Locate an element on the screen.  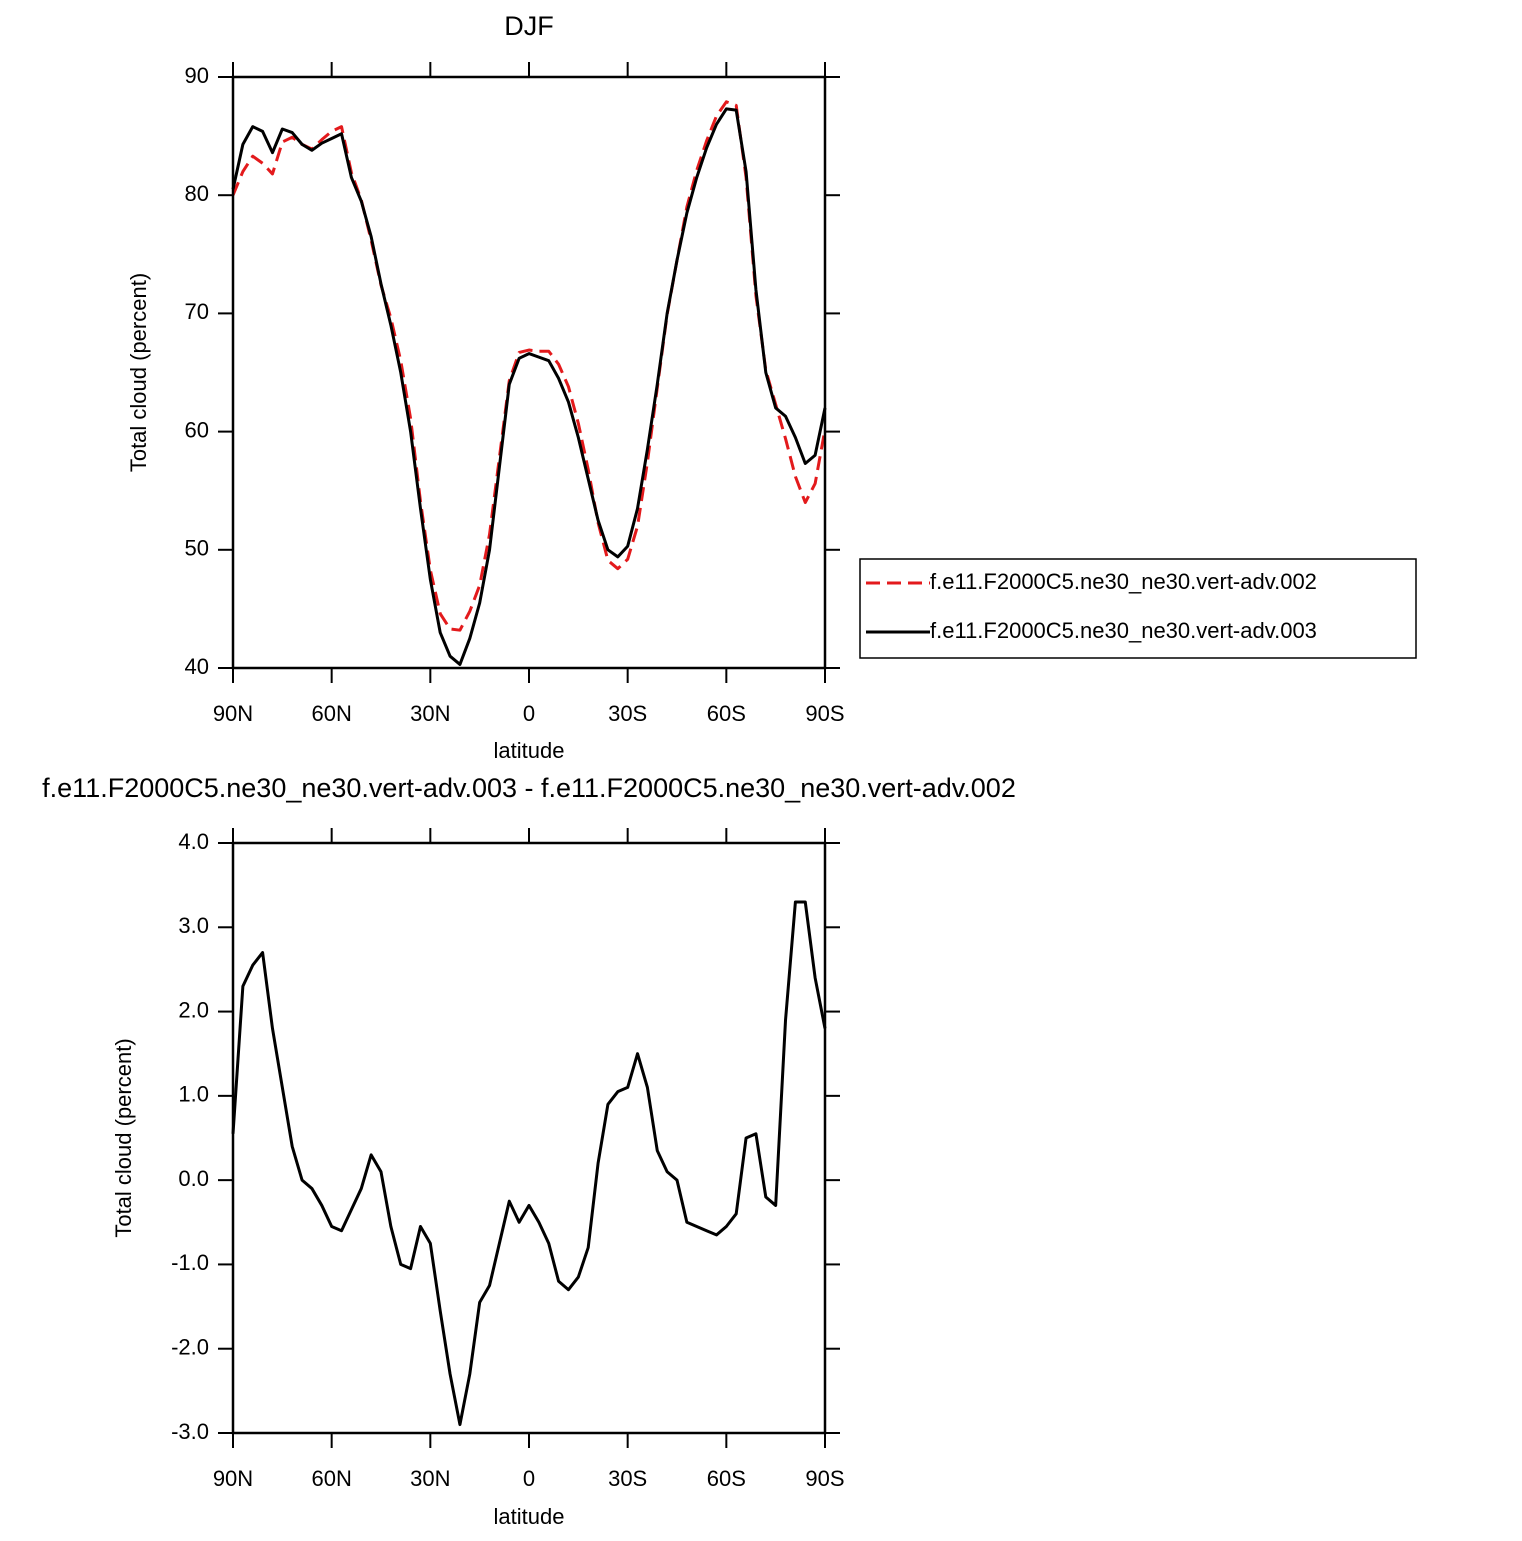
y-tick-label: -1.0 is located at coordinates (190, 1262).